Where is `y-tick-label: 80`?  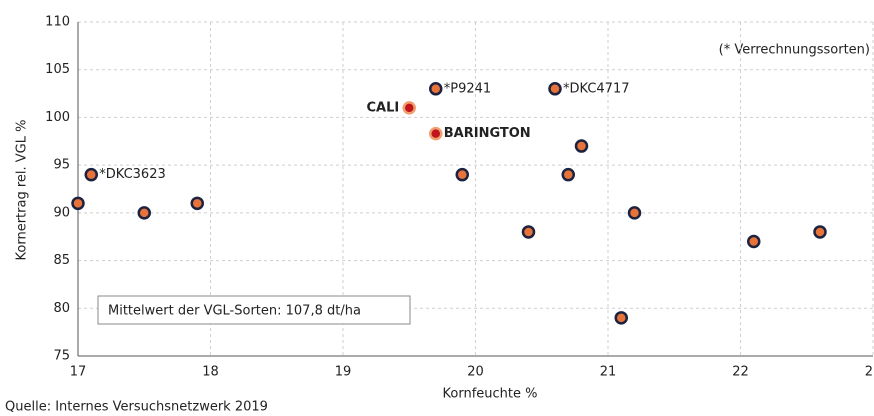
y-tick-label: 80 is located at coordinates (61, 308).